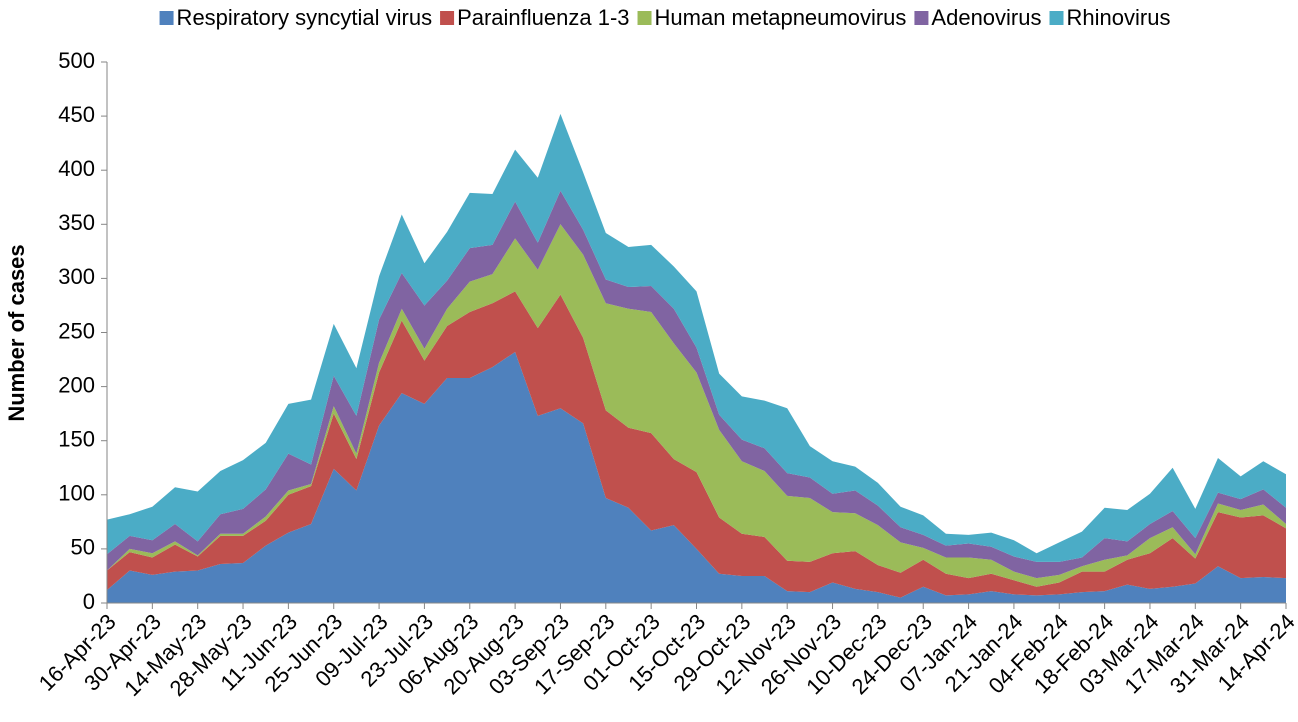 This screenshot has width=1298, height=722. Describe the element at coordinates (76, 493) in the screenshot. I see `y-tick-label: 100` at that location.